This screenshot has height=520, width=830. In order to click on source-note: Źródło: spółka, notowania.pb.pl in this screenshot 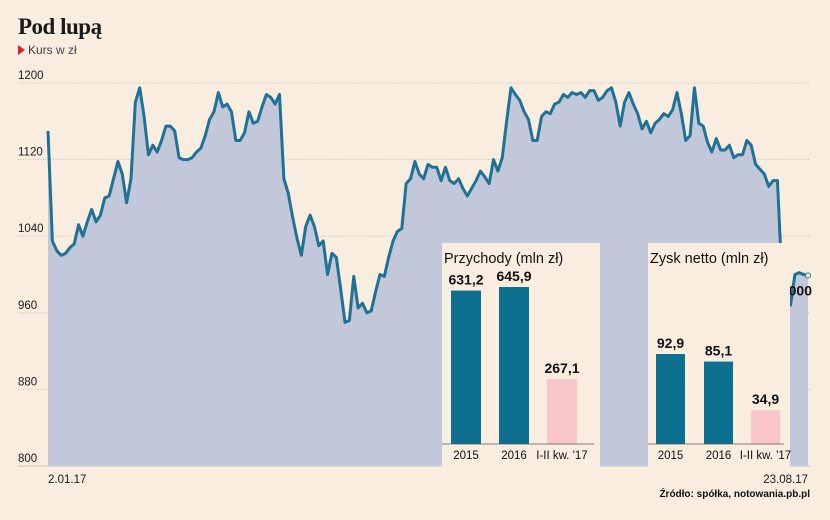, I will do `click(734, 494)`.